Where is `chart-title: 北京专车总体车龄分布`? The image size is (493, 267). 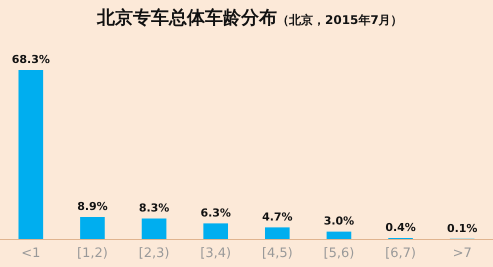 chart-title: 北京专车总体车龄分布 is located at coordinates (186, 18).